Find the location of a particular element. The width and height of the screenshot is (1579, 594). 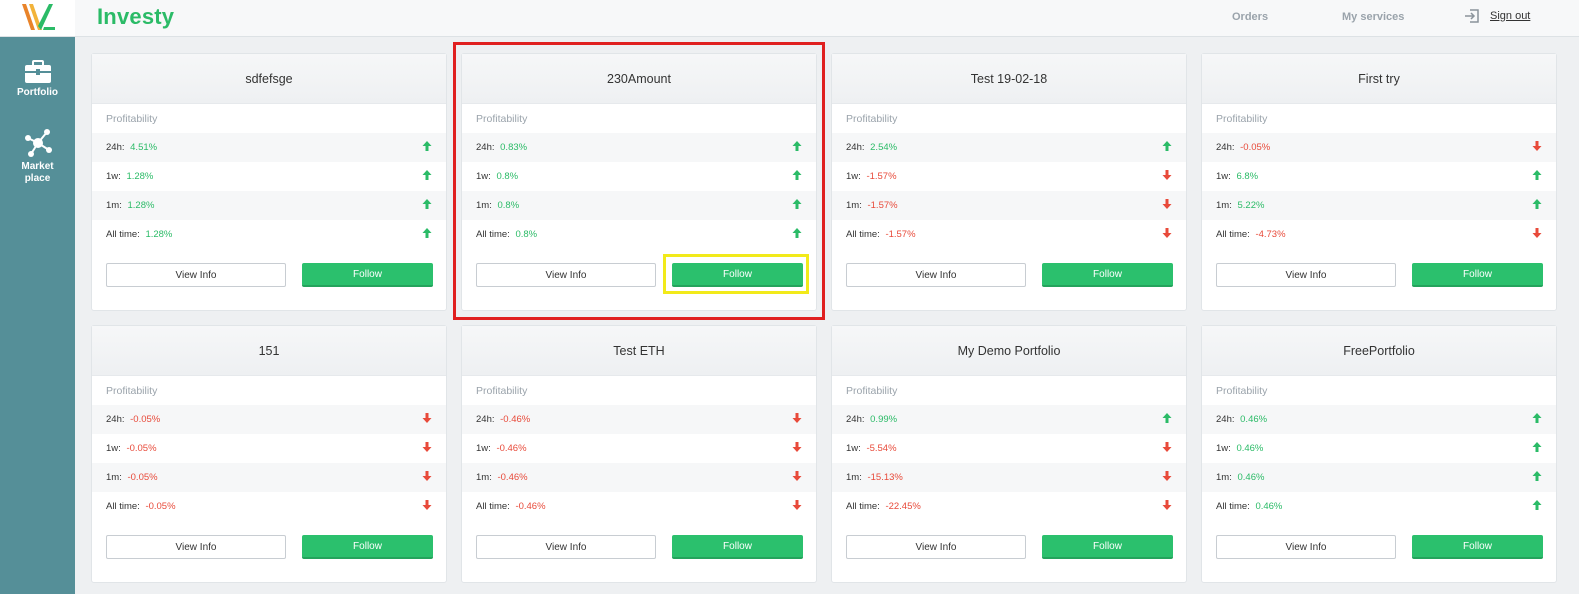

profit-value: -22.45% is located at coordinates (903, 506).